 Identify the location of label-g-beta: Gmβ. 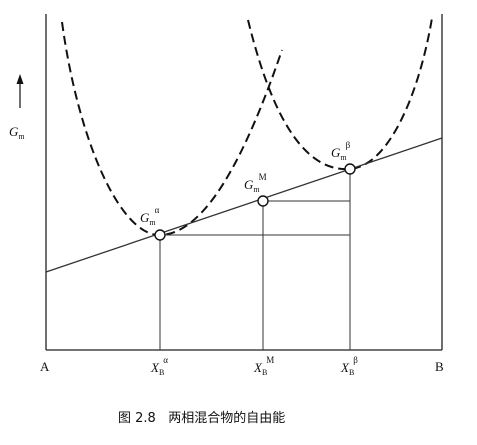
(341, 151).